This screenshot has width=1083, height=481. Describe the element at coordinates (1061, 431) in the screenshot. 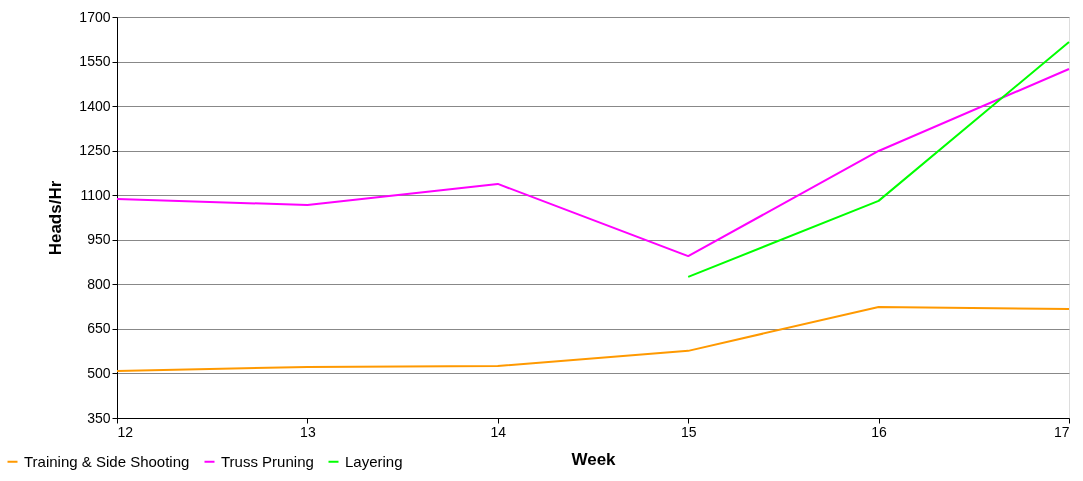

I see `x-tick-label: 17` at that location.